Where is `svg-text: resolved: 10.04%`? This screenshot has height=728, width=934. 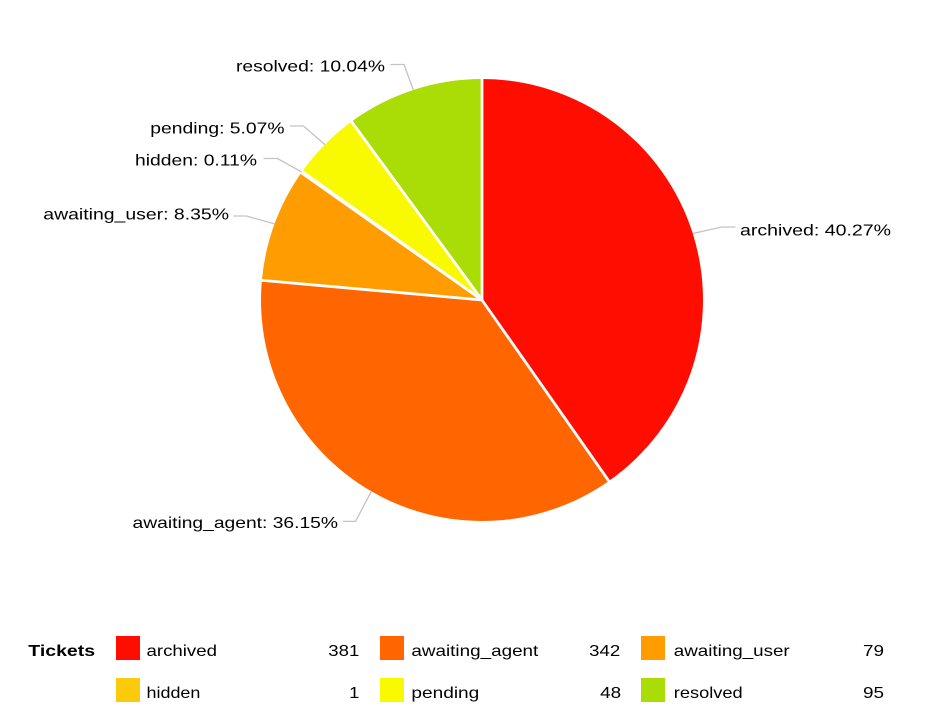
svg-text: resolved: 10.04% is located at coordinates (310, 67).